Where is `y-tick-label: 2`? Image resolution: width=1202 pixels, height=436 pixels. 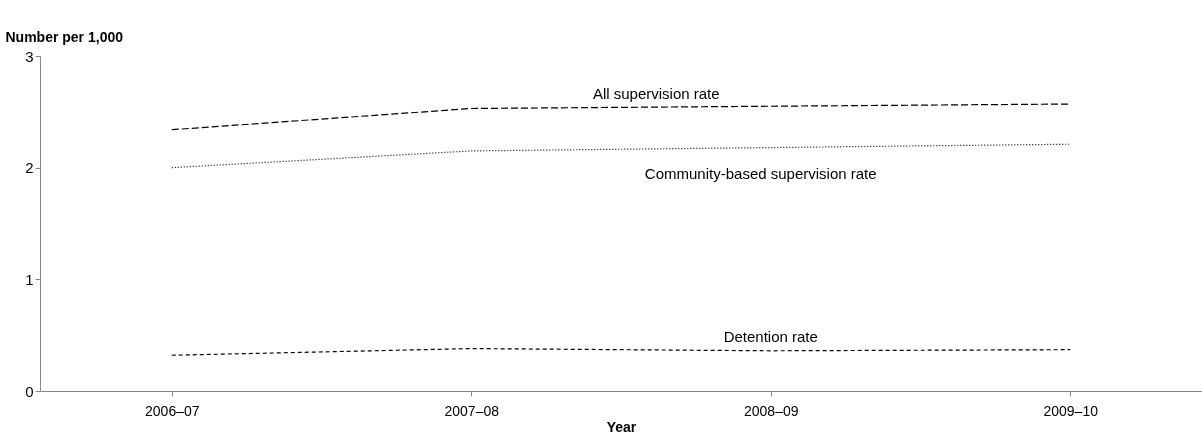 y-tick-label: 2 is located at coordinates (29, 168).